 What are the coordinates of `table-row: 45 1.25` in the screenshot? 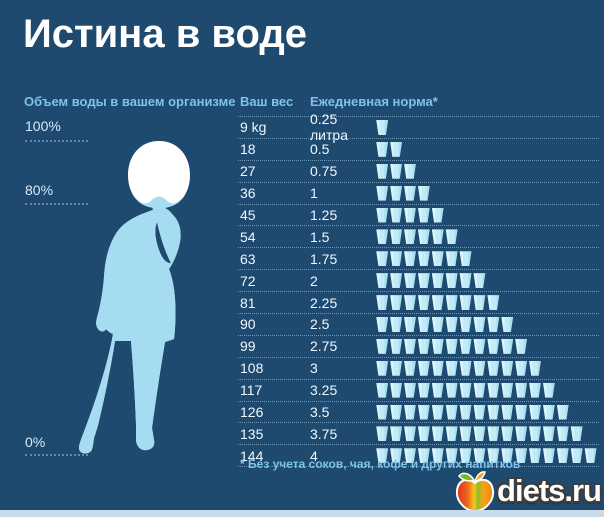 It's located at (418, 216).